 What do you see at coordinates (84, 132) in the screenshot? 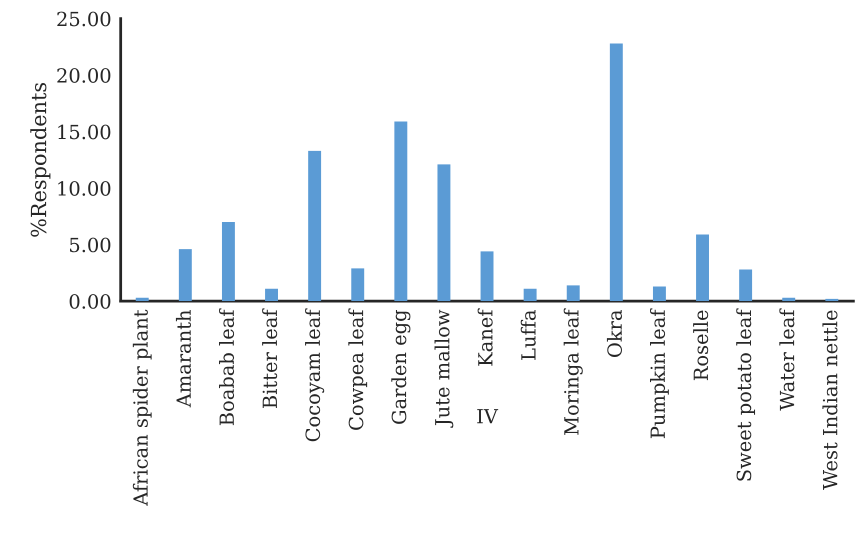
I see `y-tick-label: 15.00` at bounding box center [84, 132].